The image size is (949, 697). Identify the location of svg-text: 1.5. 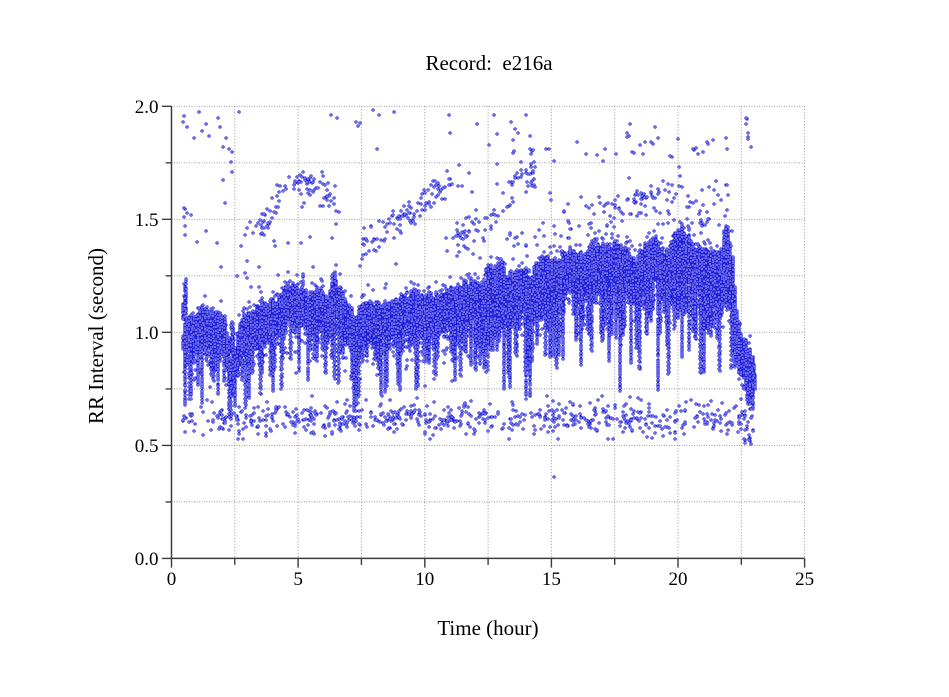
(147, 220).